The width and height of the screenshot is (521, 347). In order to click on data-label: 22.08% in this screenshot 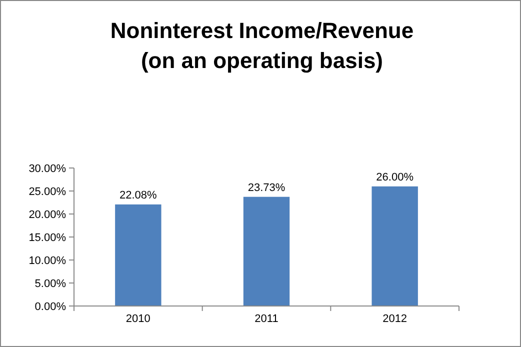, I will do `click(139, 195)`.